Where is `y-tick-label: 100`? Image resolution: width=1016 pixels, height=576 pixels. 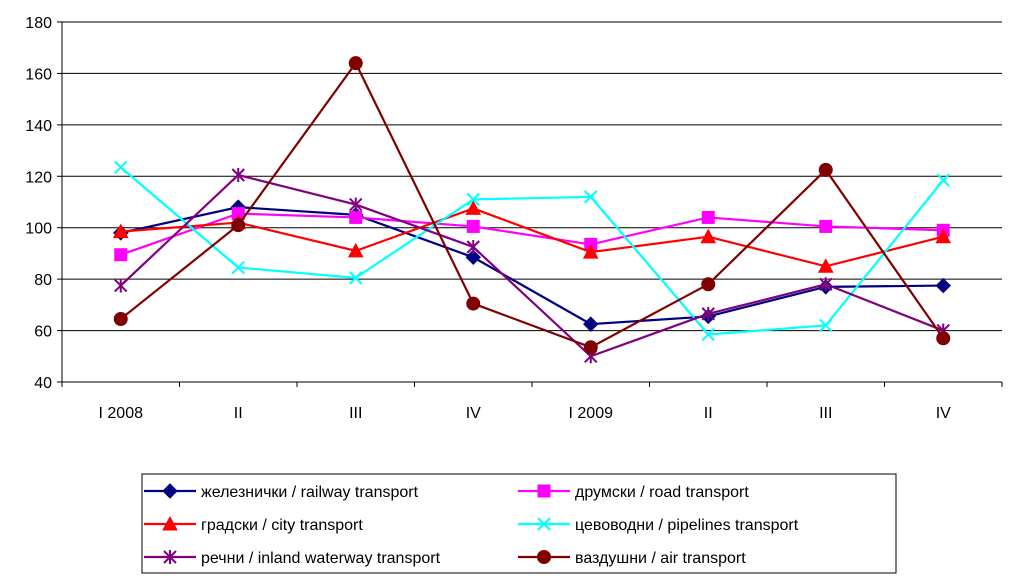 y-tick-label: 100 is located at coordinates (38, 229).